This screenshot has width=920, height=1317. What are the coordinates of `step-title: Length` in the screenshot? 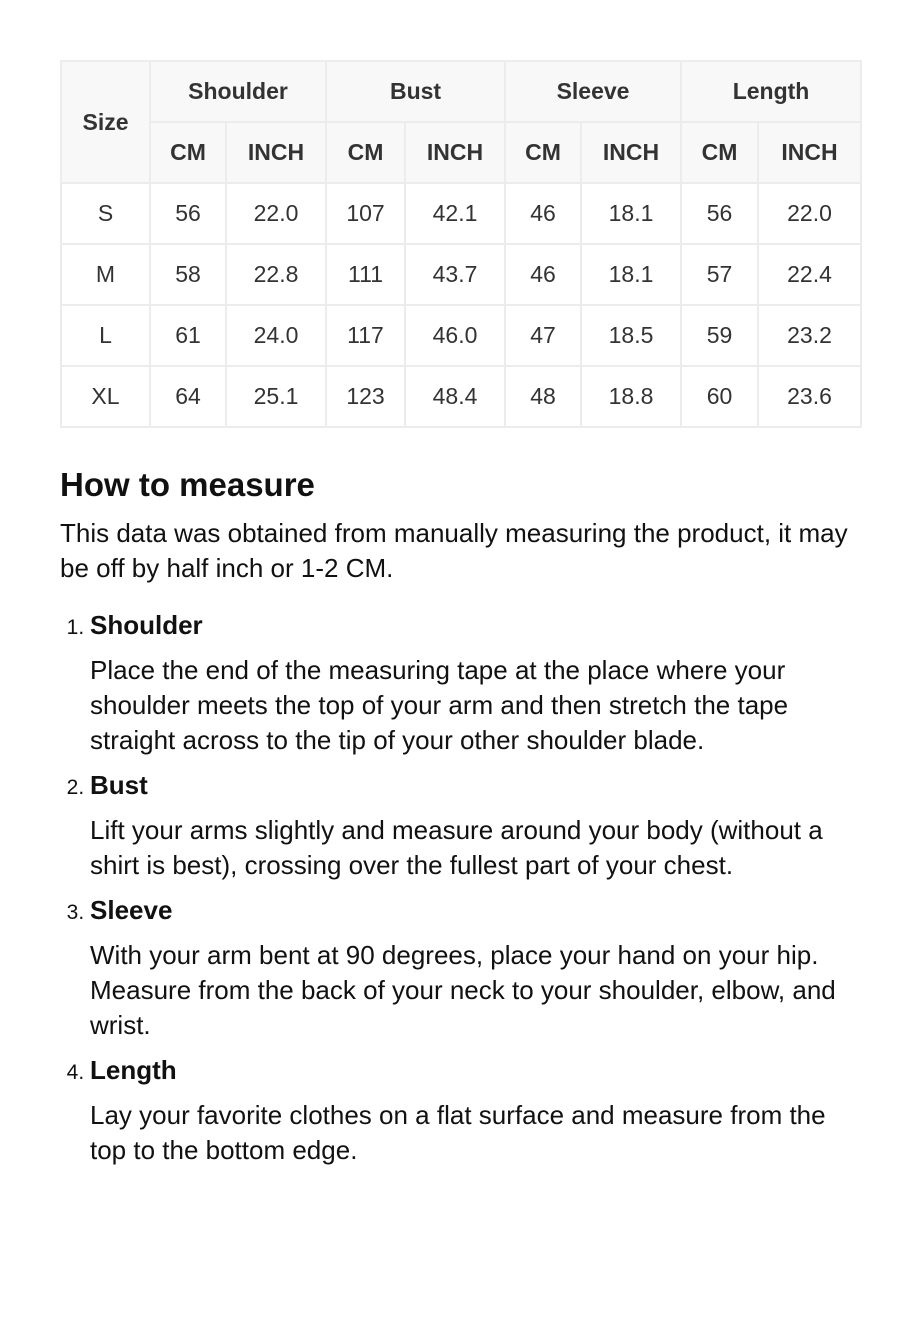 It's located at (133, 1070).